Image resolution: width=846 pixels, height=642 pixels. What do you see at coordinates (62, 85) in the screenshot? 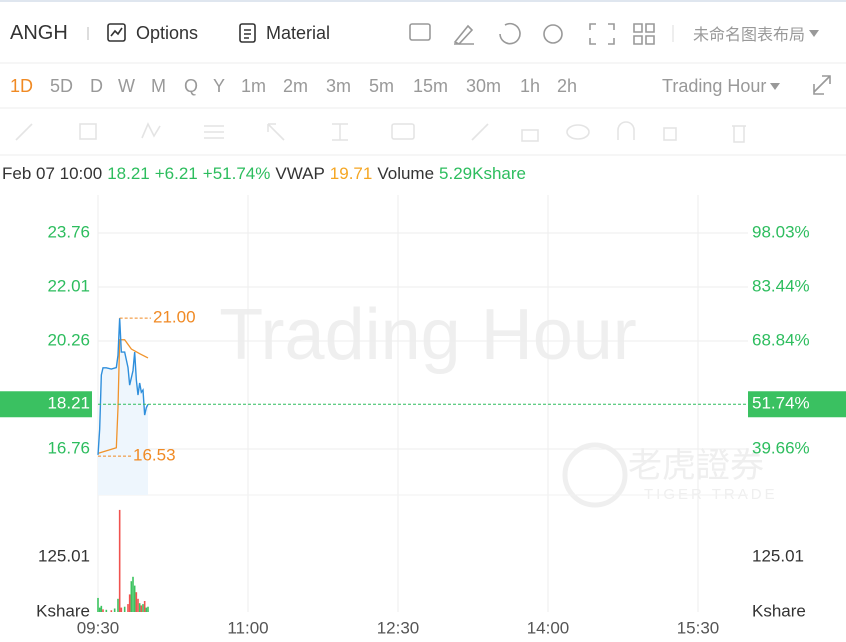
I see `period: 5D` at bounding box center [62, 85].